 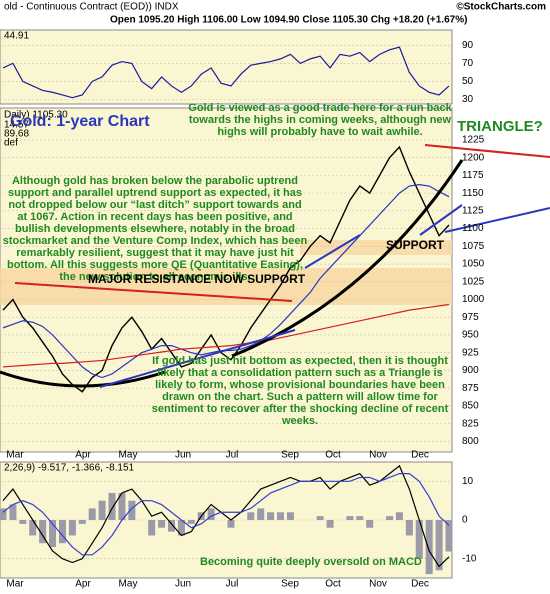 What do you see at coordinates (470, 370) in the screenshot?
I see `y-tick-label: 900` at bounding box center [470, 370].